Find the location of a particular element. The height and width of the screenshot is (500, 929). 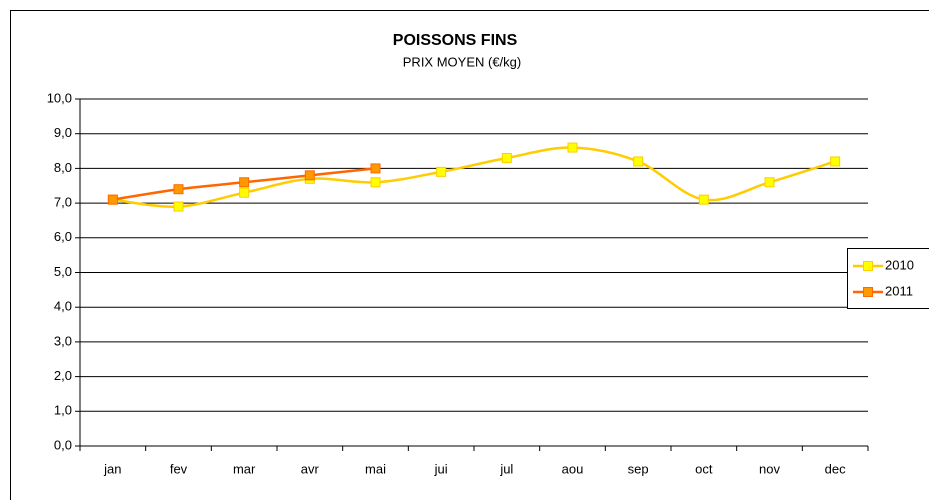

x-tick-label: aou is located at coordinates (573, 468).